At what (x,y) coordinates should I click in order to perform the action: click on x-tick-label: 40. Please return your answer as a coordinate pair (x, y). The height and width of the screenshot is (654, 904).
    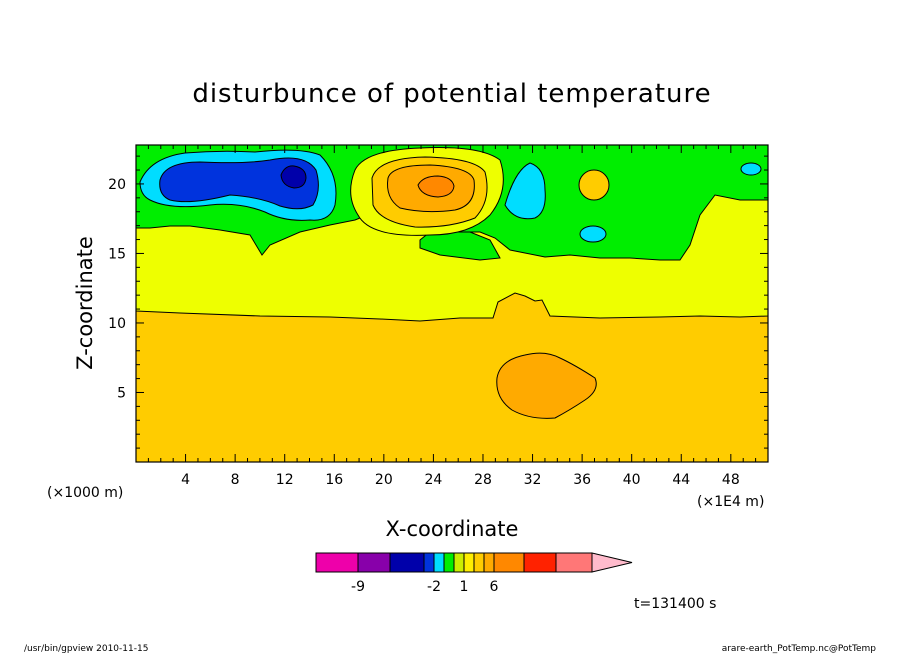
    Looking at the image, I should click on (632, 480).